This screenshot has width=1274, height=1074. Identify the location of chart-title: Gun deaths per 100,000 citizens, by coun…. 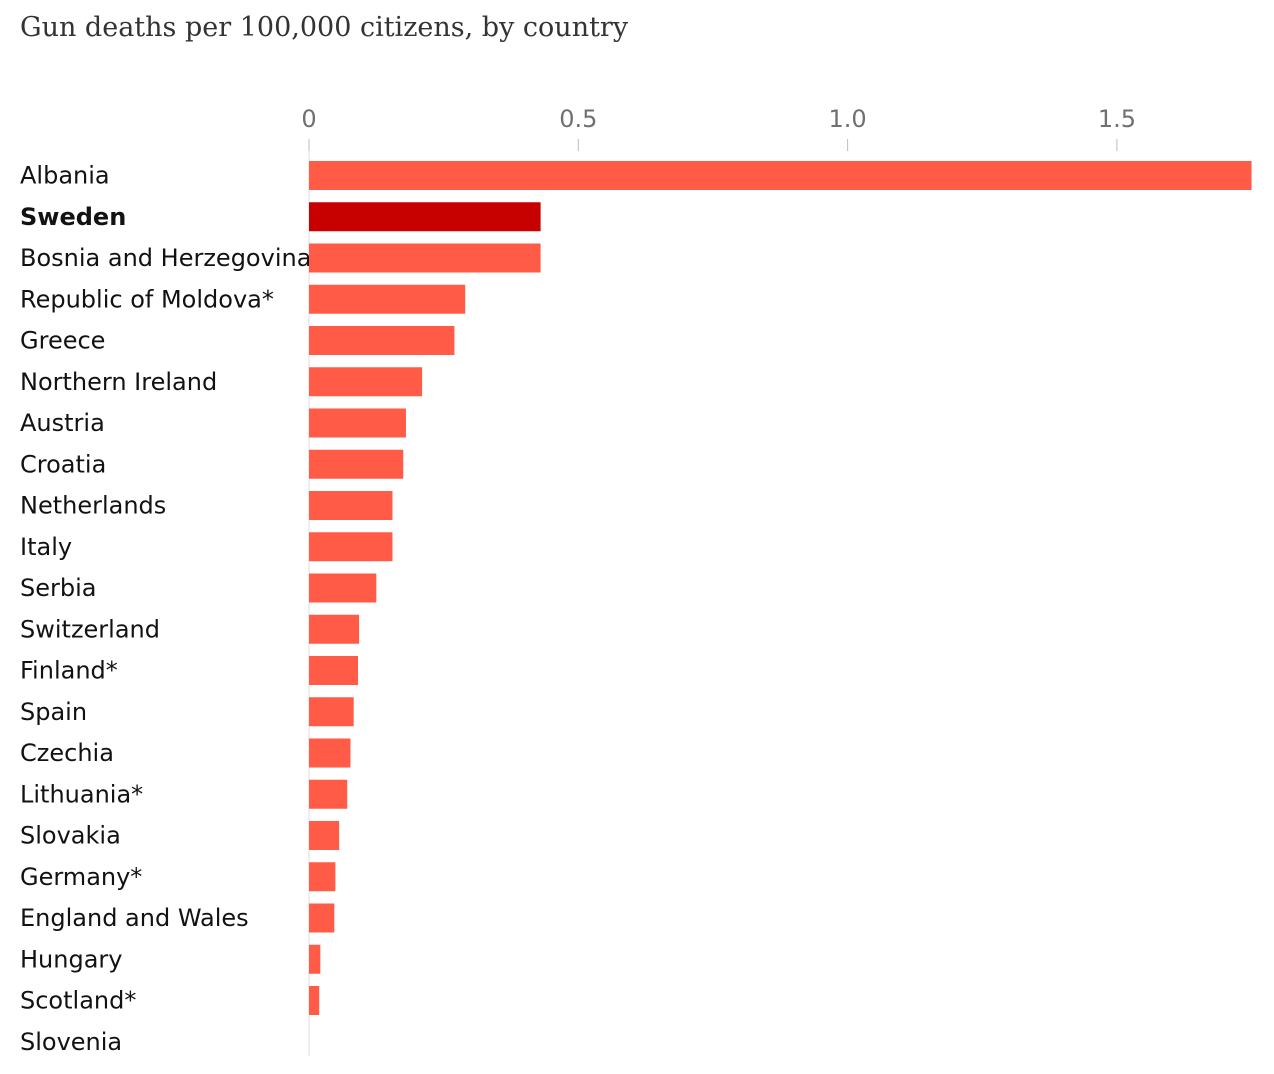
(324, 27).